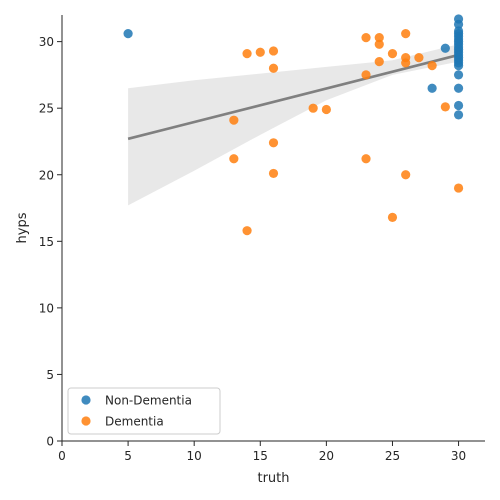  I want to click on legend: Non-Dementia Dementia, so click(144, 411).